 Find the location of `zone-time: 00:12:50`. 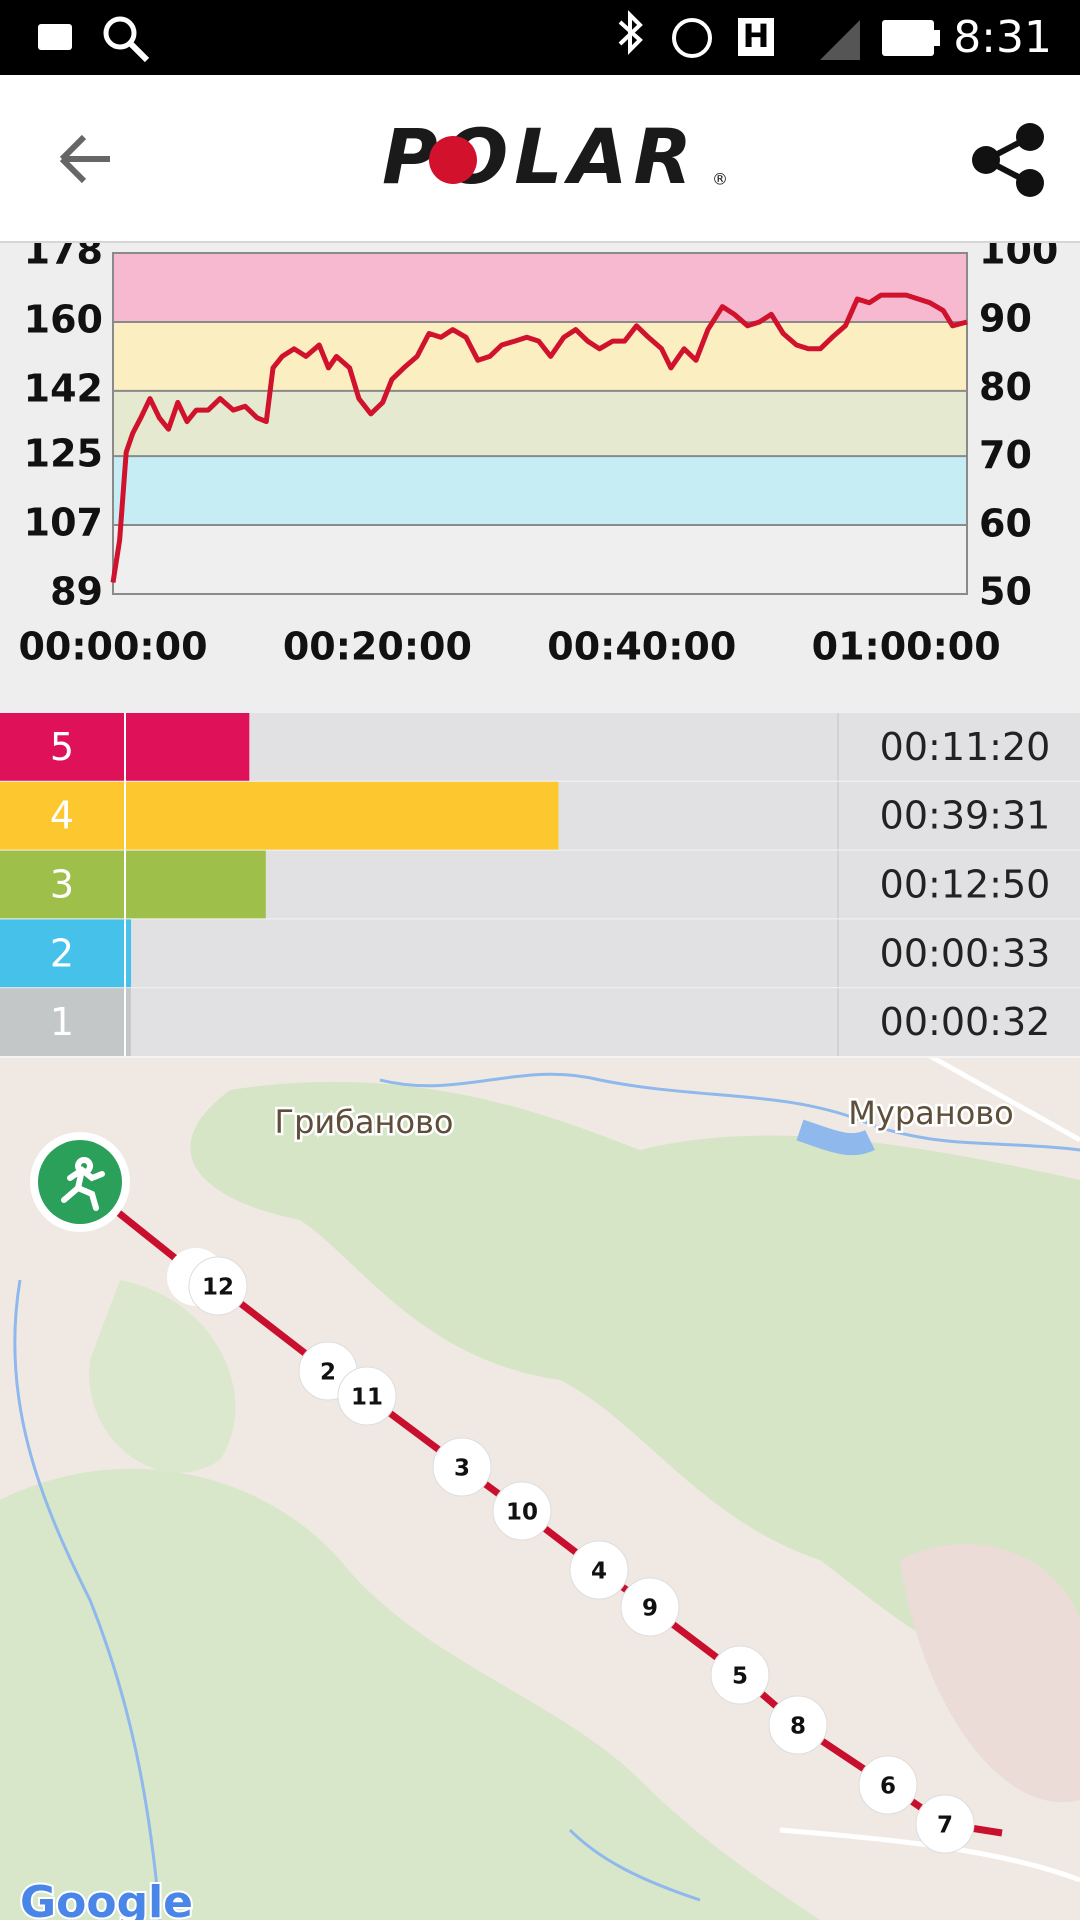

zone-time: 00:12:50 is located at coordinates (965, 885).